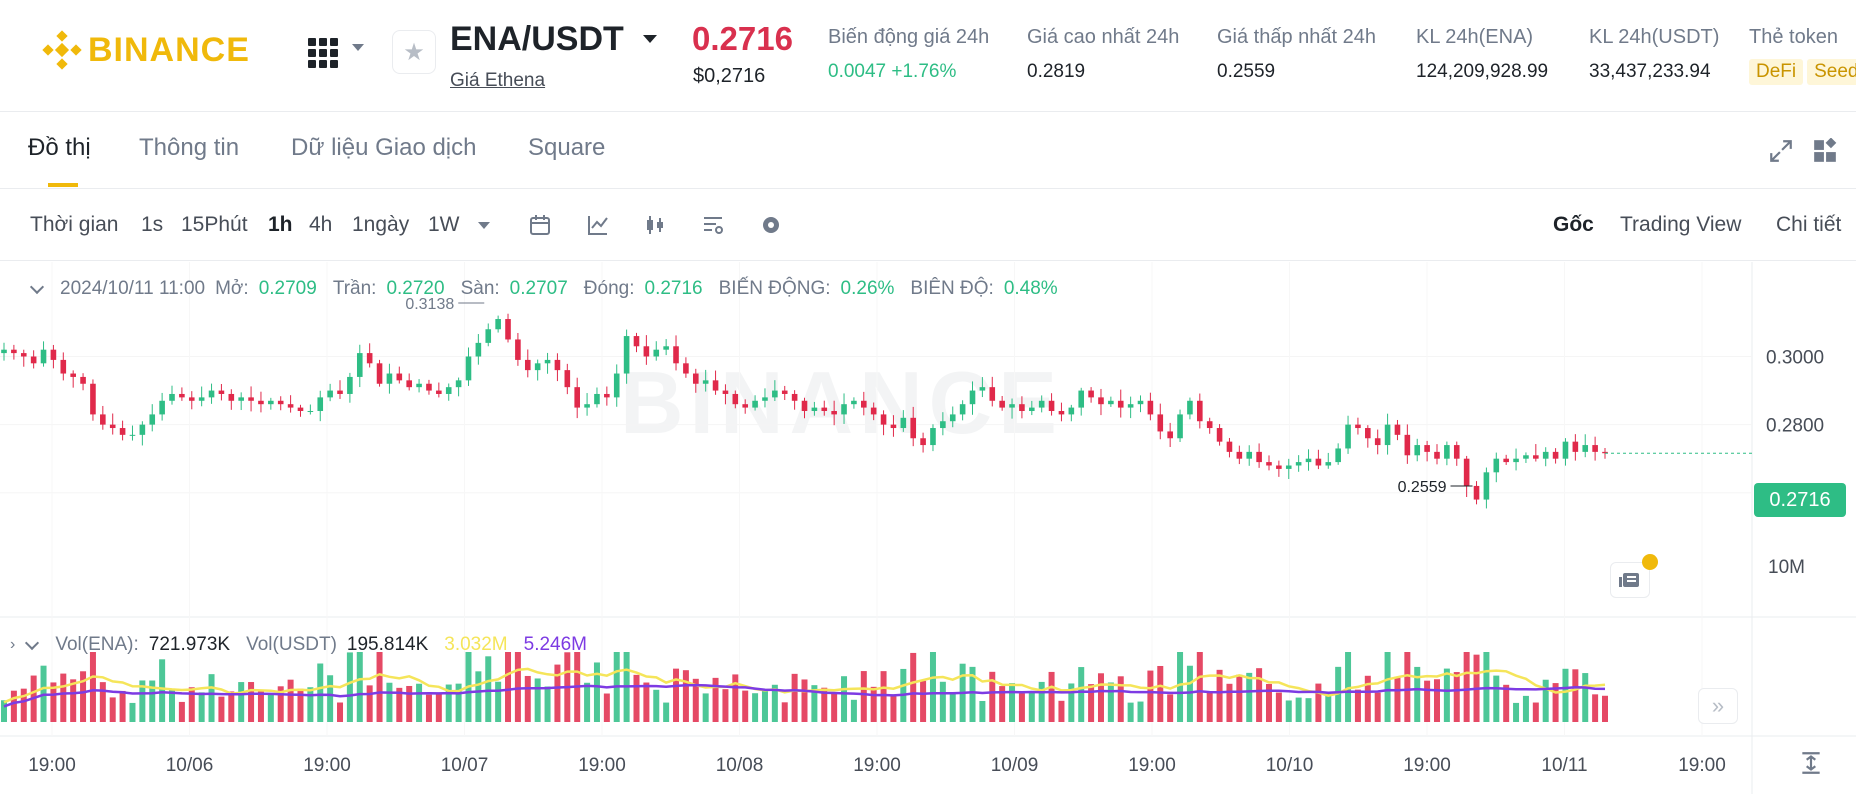  I want to click on settings-icon, so click(771, 225).